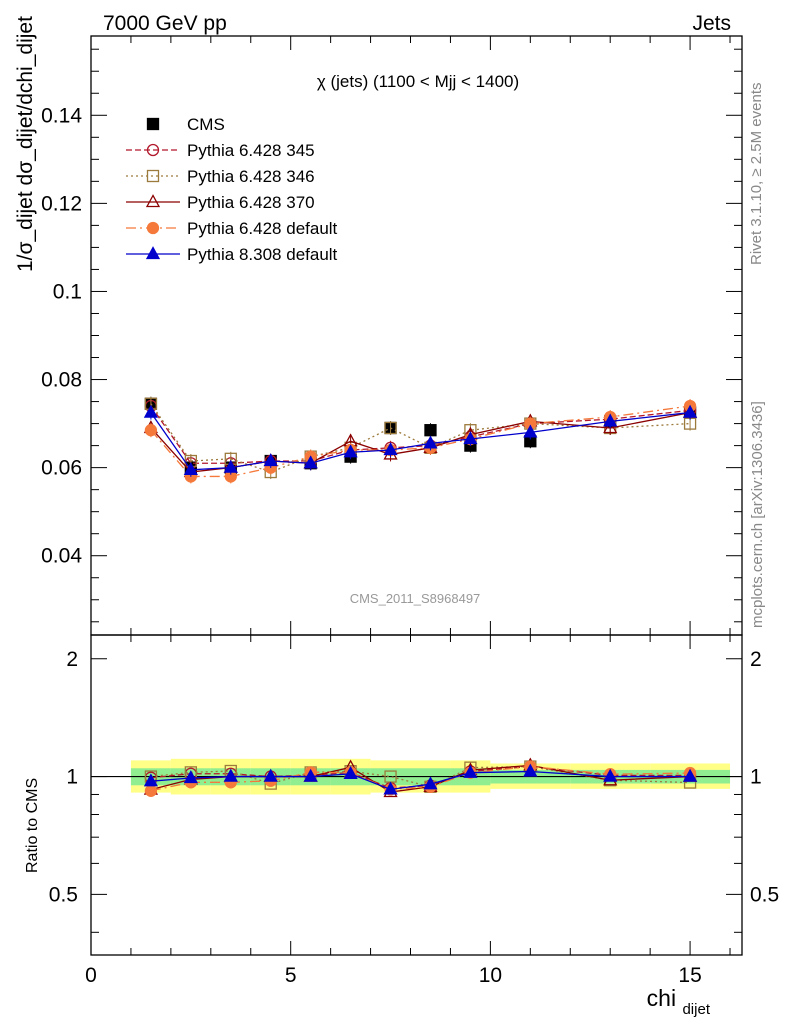 Image resolution: width=786 pixels, height=1024 pixels. I want to click on ratio-y-axis-title: Ratio to CMS, so click(32, 825).